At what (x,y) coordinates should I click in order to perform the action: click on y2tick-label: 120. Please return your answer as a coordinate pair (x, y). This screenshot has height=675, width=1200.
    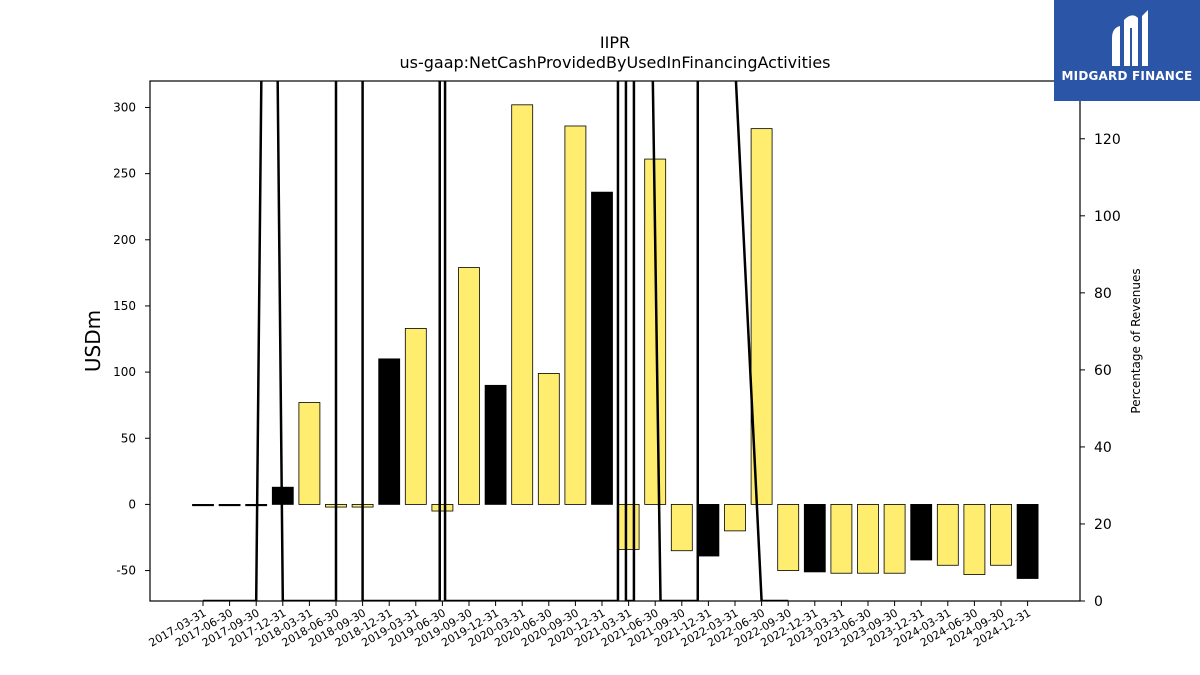
    Looking at the image, I should click on (1107, 140).